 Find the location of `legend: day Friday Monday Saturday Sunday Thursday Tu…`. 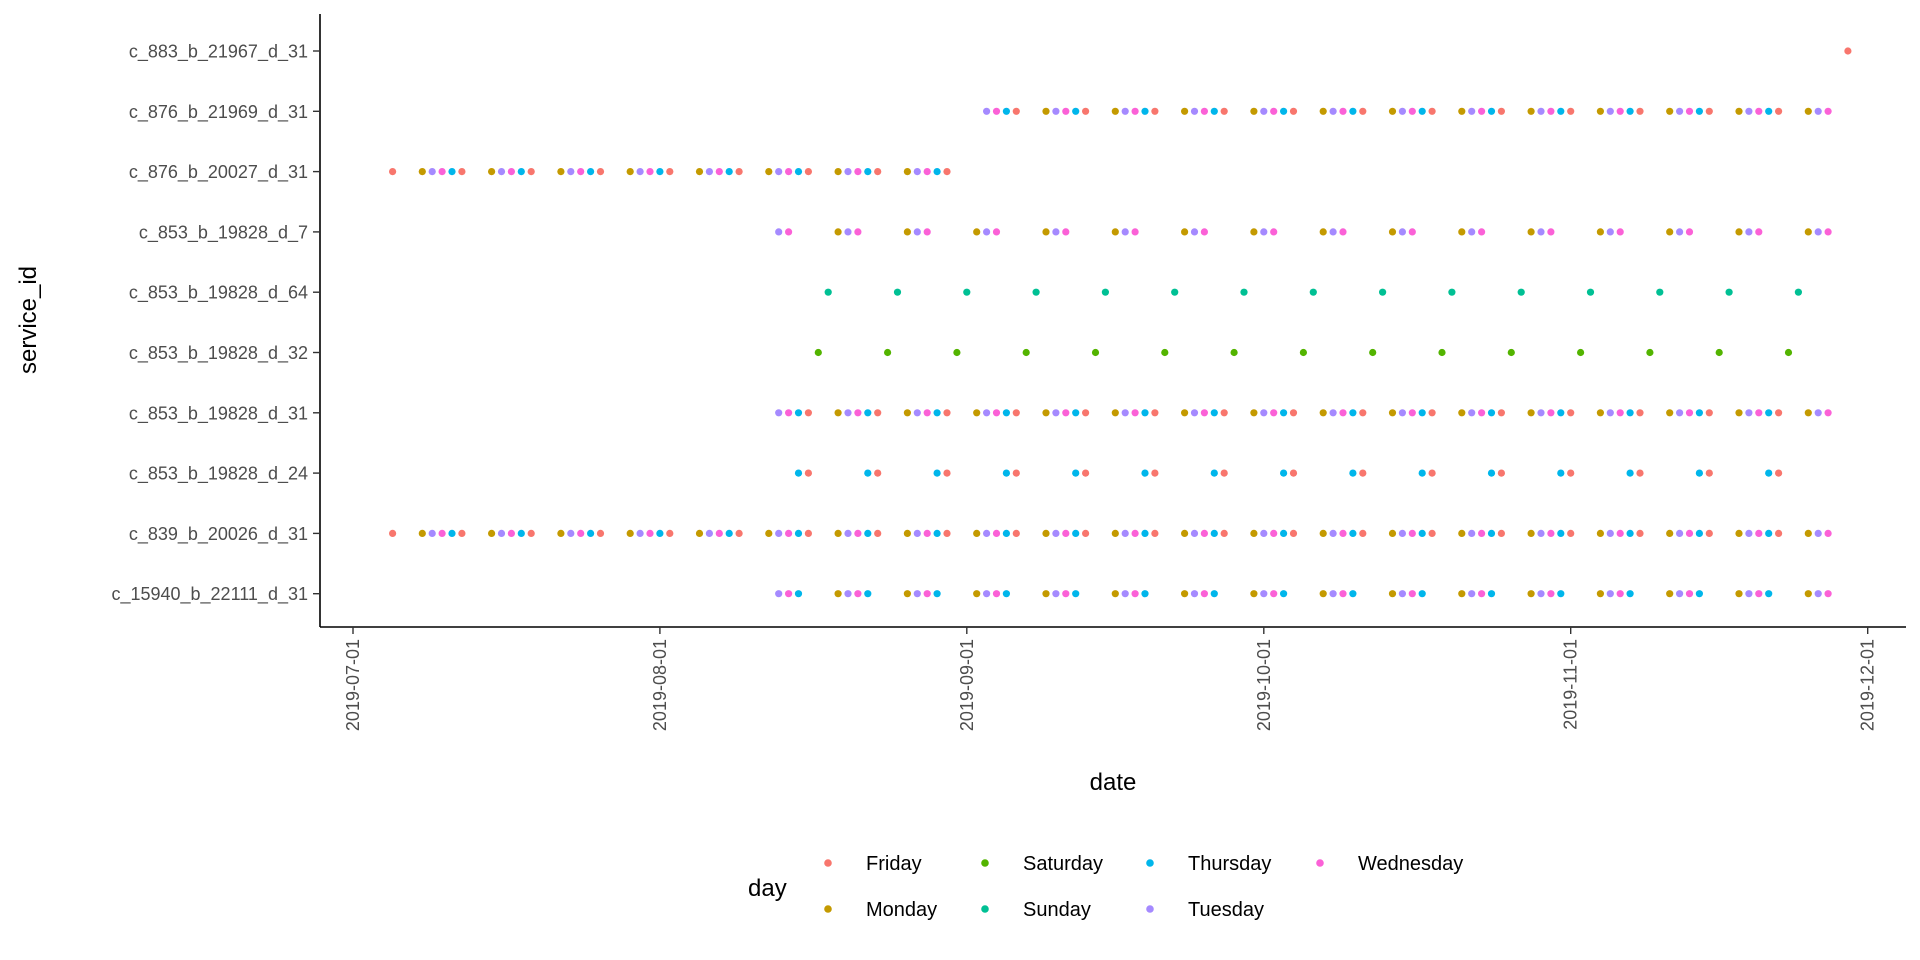

legend: day Friday Monday Saturday Sunday Thursday Tu… is located at coordinates (1105, 887).